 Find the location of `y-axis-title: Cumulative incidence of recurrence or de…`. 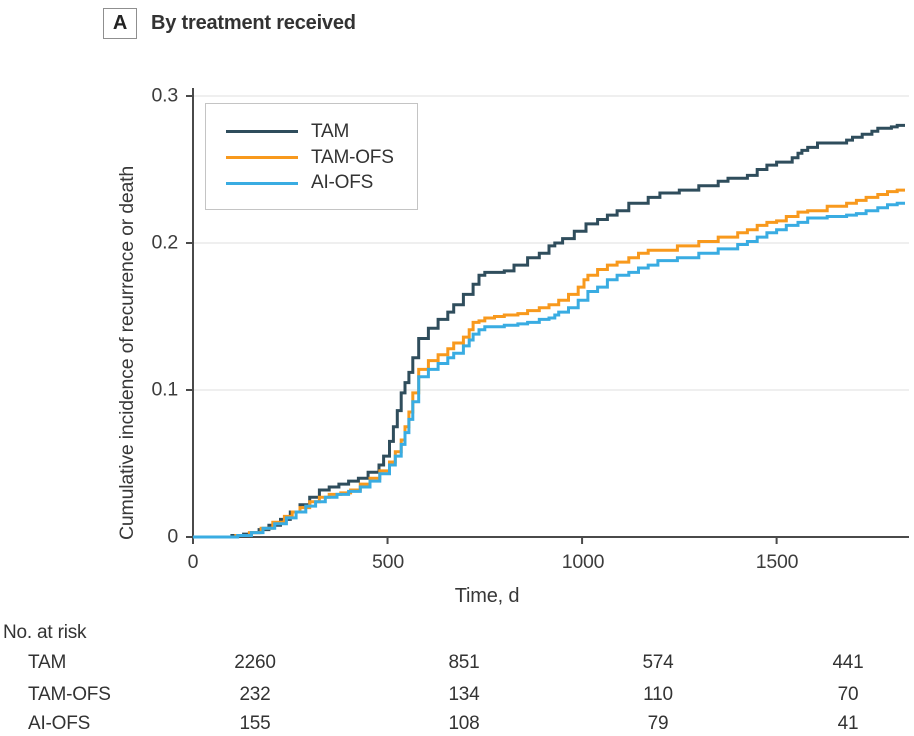

y-axis-title: Cumulative incidence of recurrence or de… is located at coordinates (127, 352).